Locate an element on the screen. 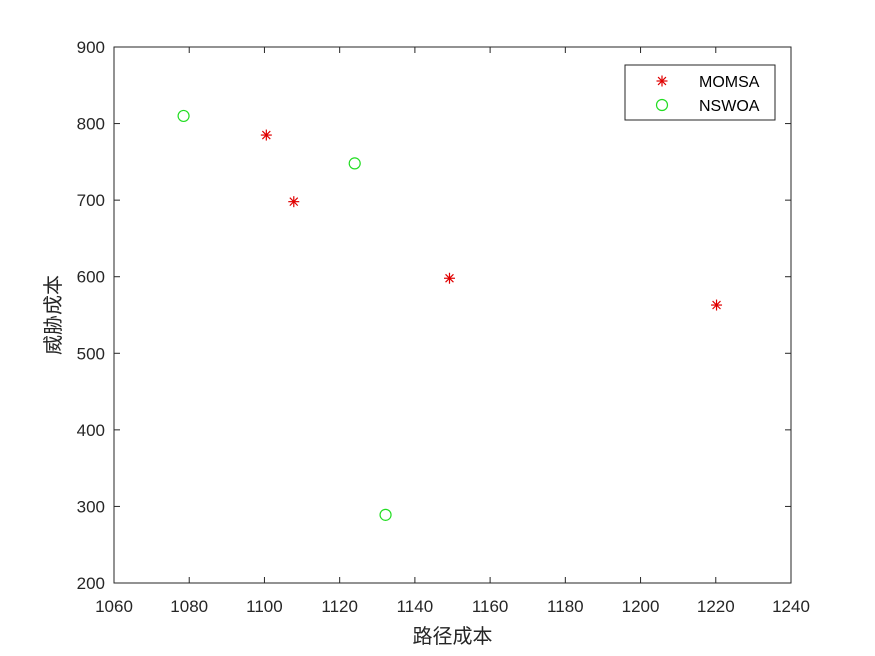 The height and width of the screenshot is (656, 875). legend: MOMSA NSWOA is located at coordinates (700, 92).